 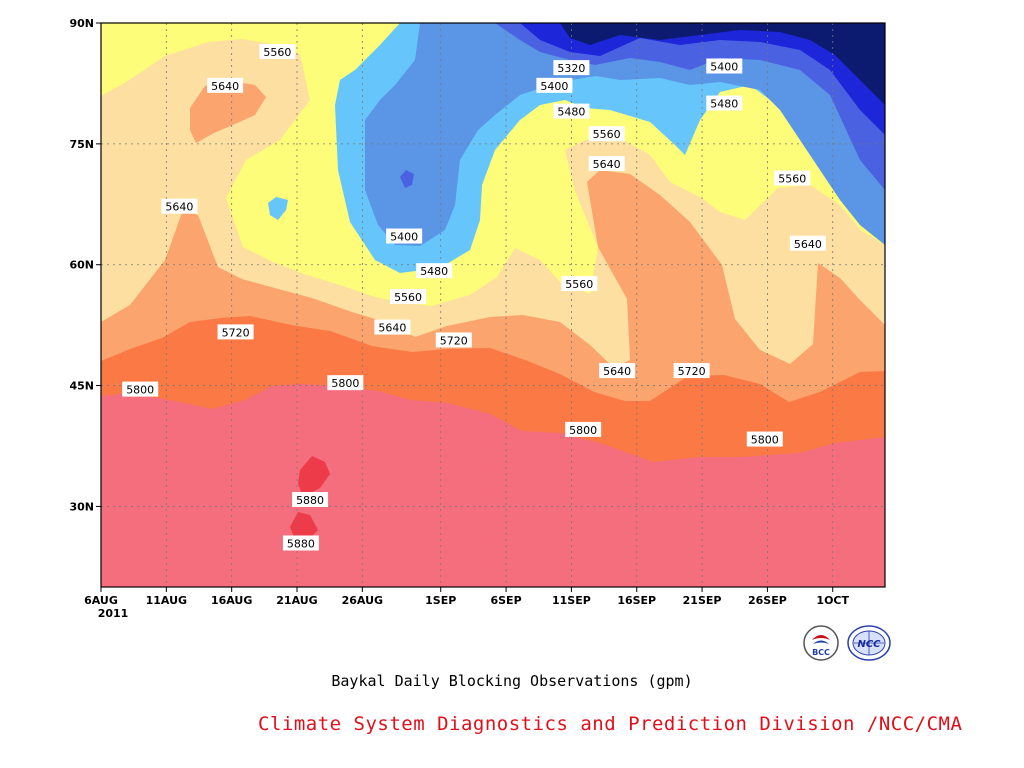 I want to click on x-tick-label: 16AUG, so click(x=231, y=600).